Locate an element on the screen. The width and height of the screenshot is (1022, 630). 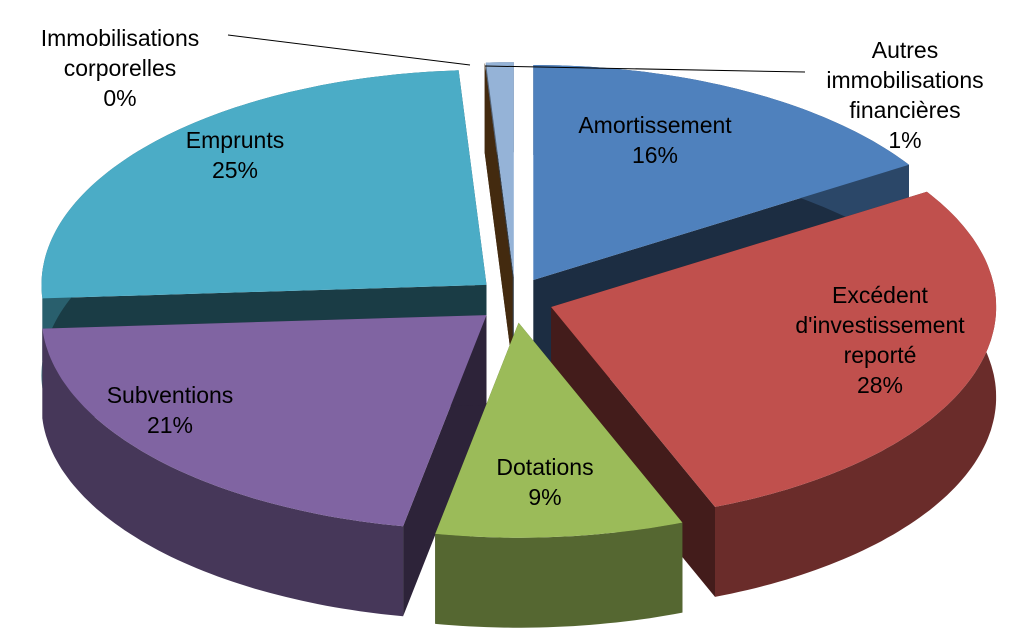
category-label: Amortissement is located at coordinates (655, 125).